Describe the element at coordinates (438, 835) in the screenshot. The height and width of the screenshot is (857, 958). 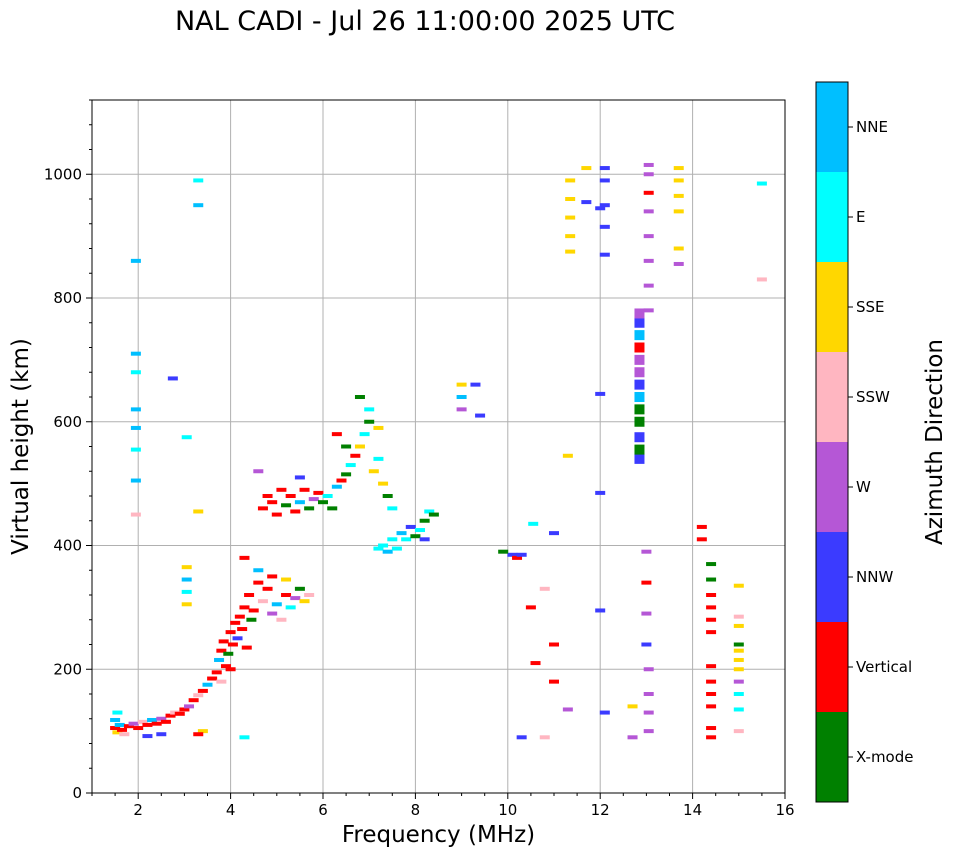
I see `x-axis-label: Frequency (MHz)` at that location.